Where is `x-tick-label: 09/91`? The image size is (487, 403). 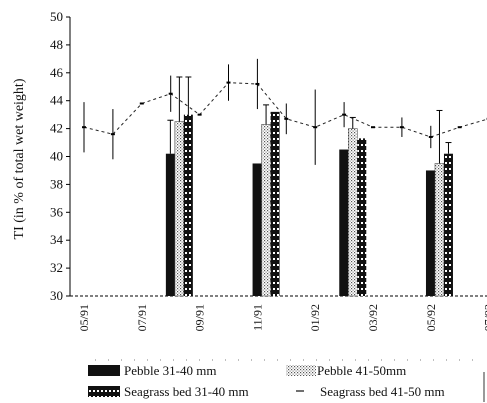 x-tick-label: 09/91 is located at coordinates (200, 317).